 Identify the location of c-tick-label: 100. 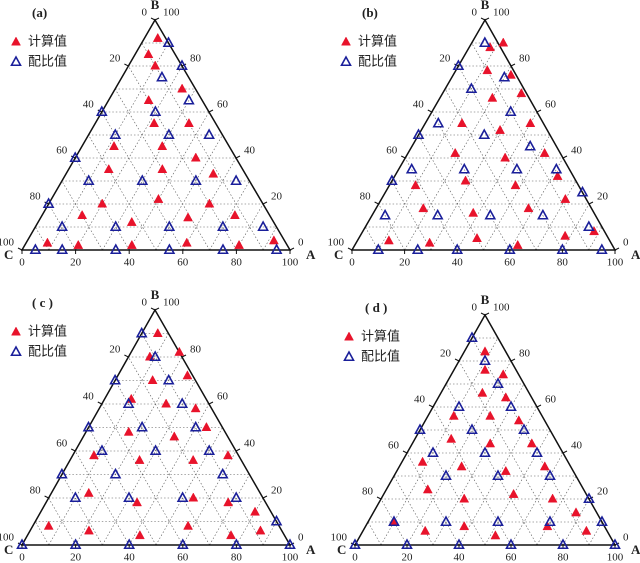
(7, 538).